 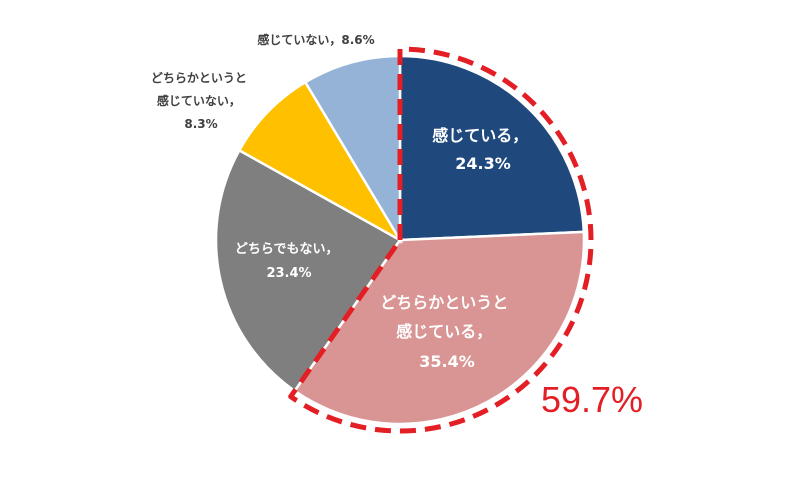 What do you see at coordinates (289, 261) in the screenshot?
I see `label-dochirademonai: どちらでもない， 23.4%` at bounding box center [289, 261].